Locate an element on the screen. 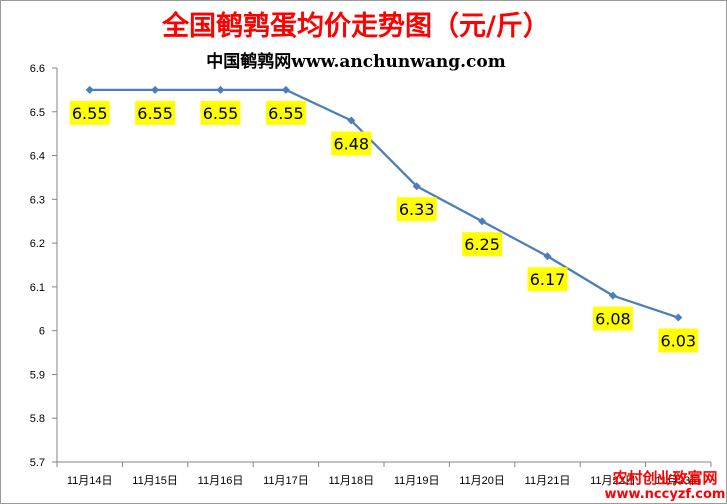 The width and height of the screenshot is (727, 504). data-label: 6.08 is located at coordinates (613, 319).